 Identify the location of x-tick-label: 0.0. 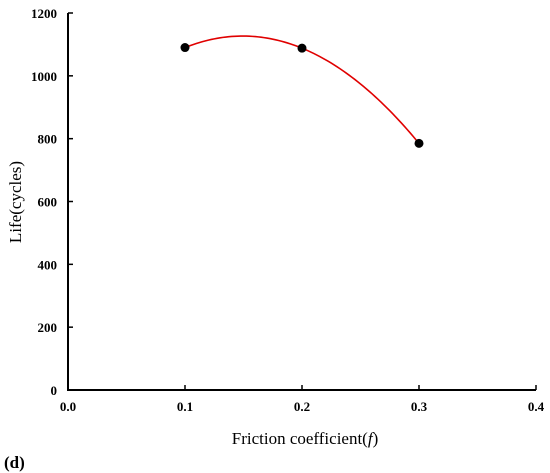
(68, 406).